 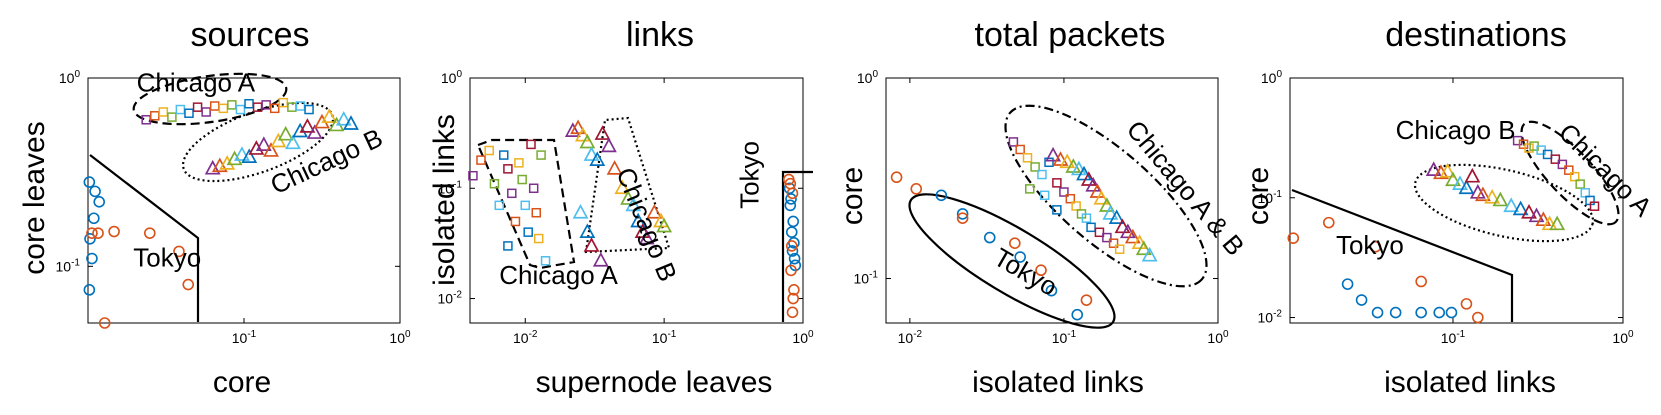 What do you see at coordinates (1064, 337) in the screenshot?
I see `total-packets-xtick-label: 10-1` at bounding box center [1064, 337].